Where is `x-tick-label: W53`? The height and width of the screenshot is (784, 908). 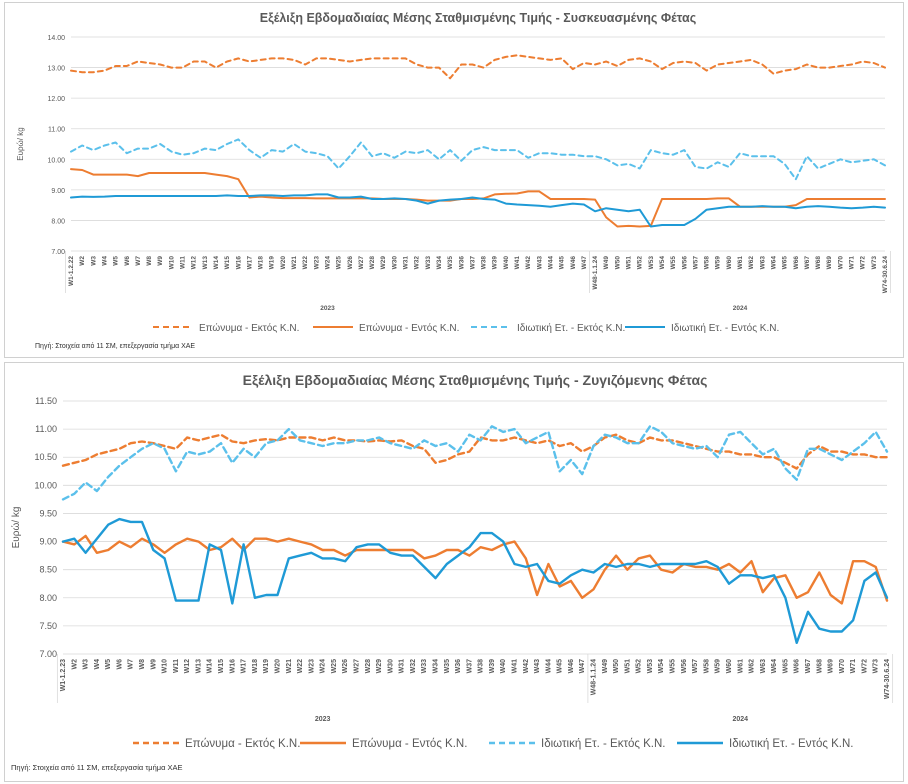 x-tick-label: W53 is located at coordinates (651, 263).